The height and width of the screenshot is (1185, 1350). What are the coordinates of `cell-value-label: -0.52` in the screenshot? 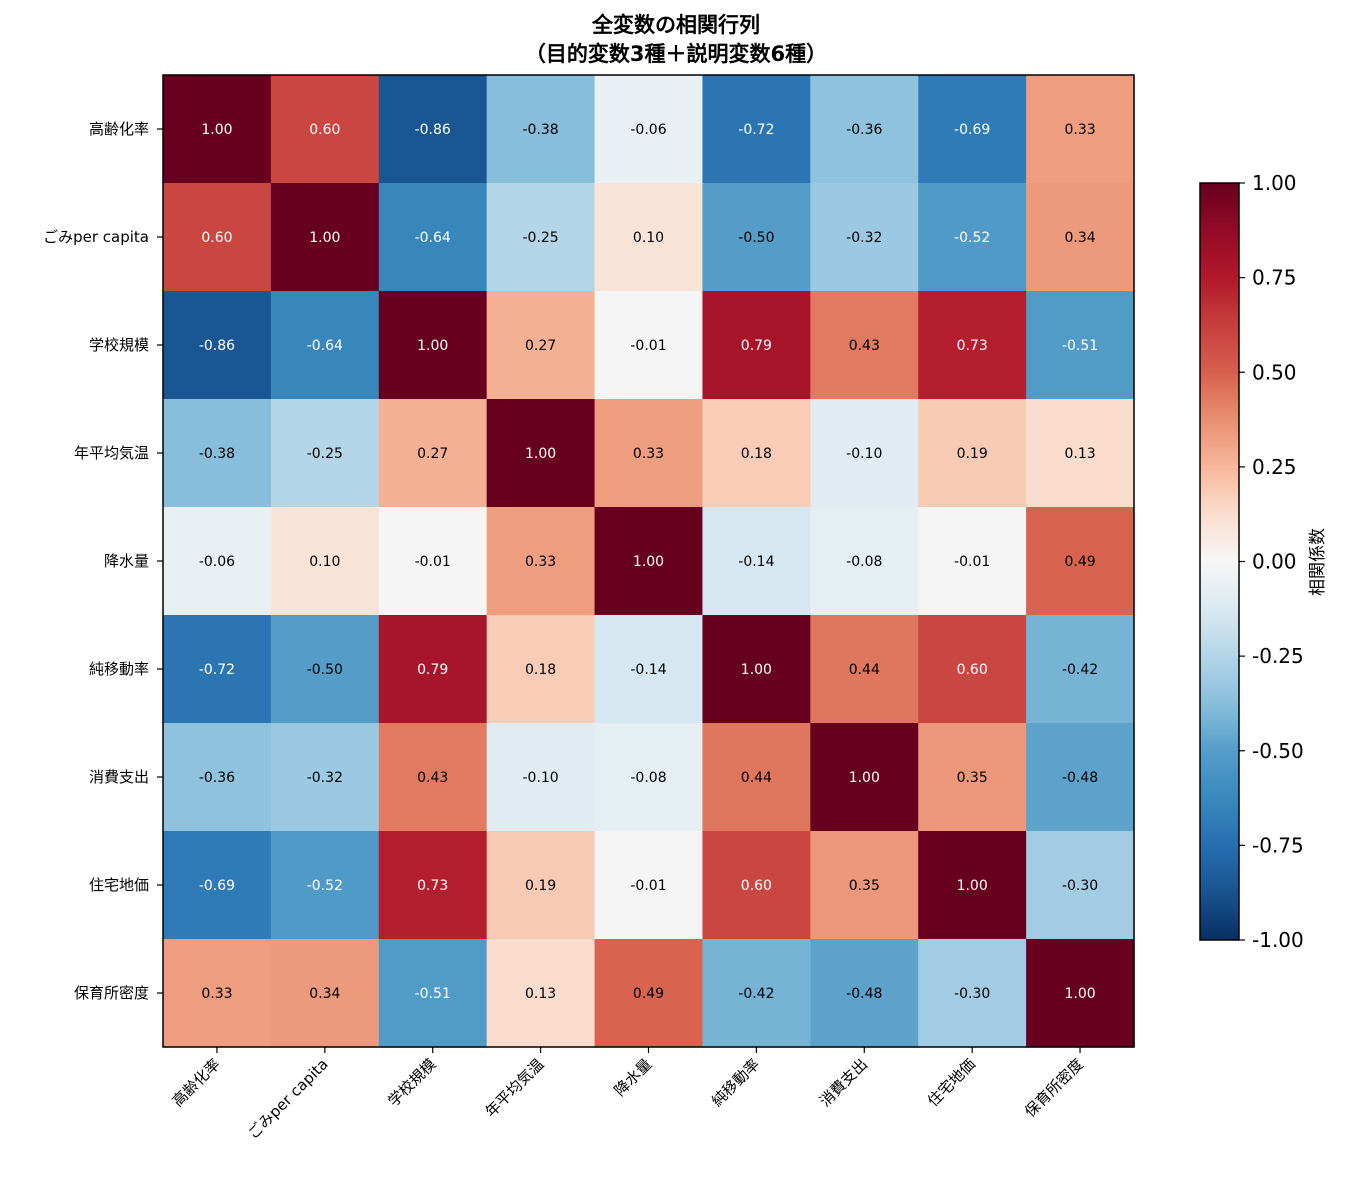 It's located at (325, 886).